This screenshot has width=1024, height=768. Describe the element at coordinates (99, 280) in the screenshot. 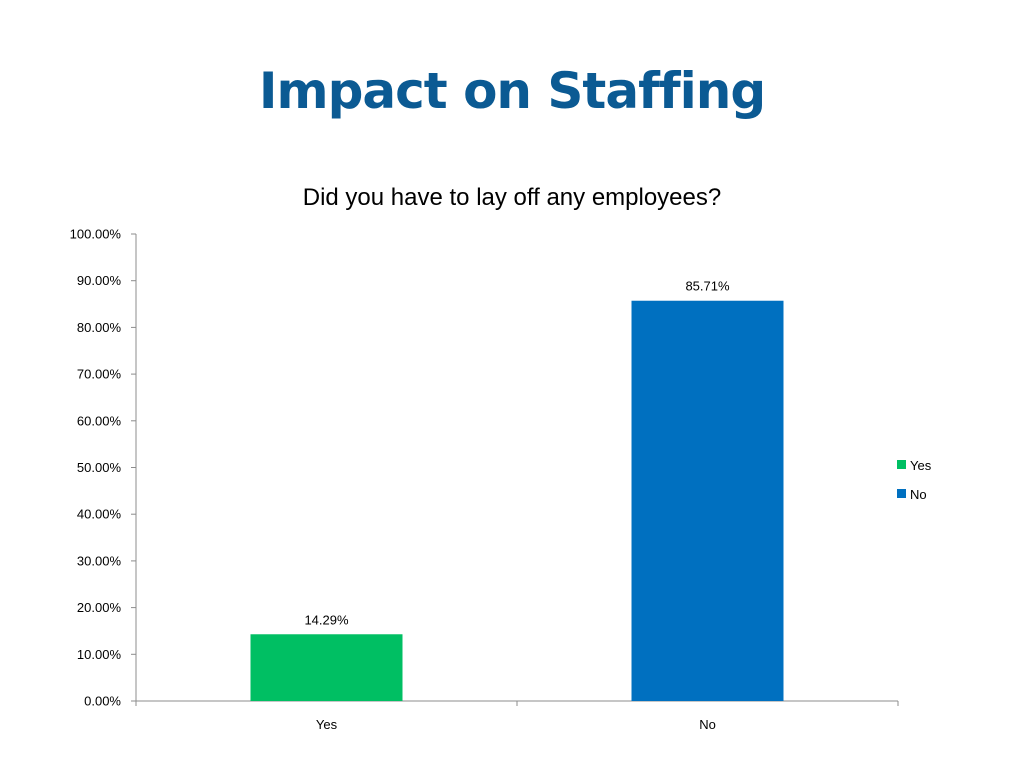

I see `y-tick-label: 90.00%` at that location.